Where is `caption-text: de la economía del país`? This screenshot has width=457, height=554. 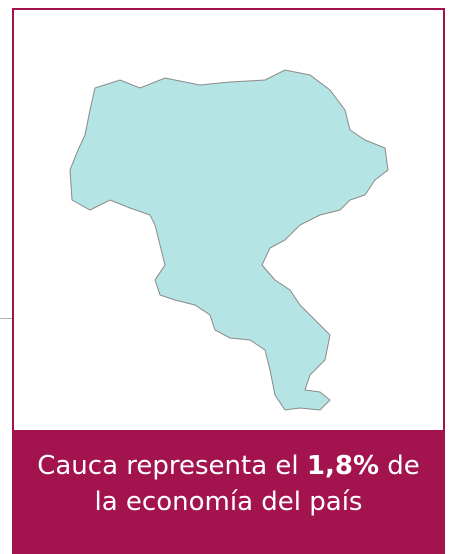 caption-text: de la economía del país is located at coordinates (257, 484).